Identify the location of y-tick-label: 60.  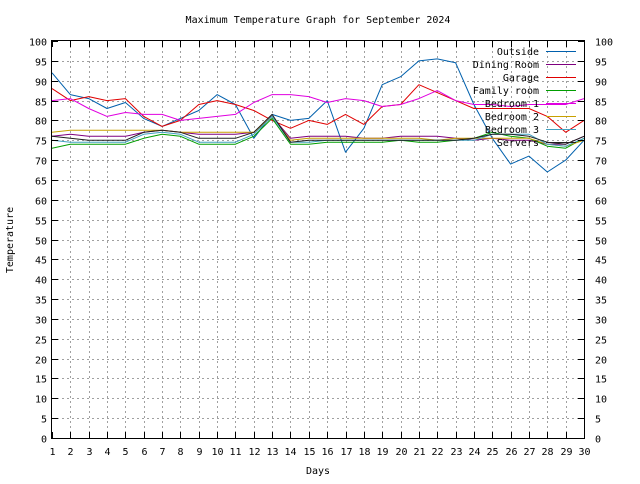
(41, 202).